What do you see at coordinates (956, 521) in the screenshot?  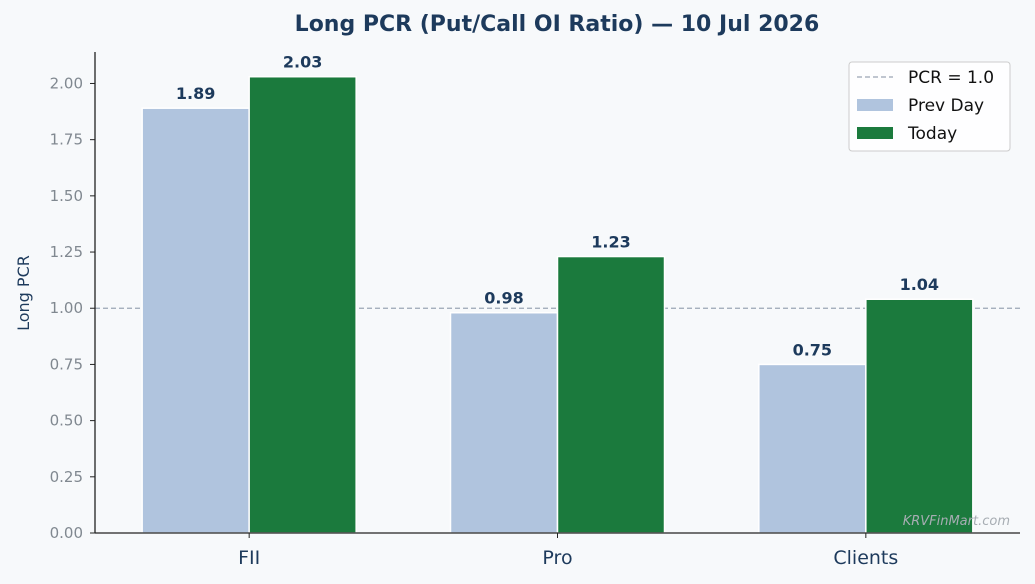 I see `watermark: KRVFinMart.com` at bounding box center [956, 521].